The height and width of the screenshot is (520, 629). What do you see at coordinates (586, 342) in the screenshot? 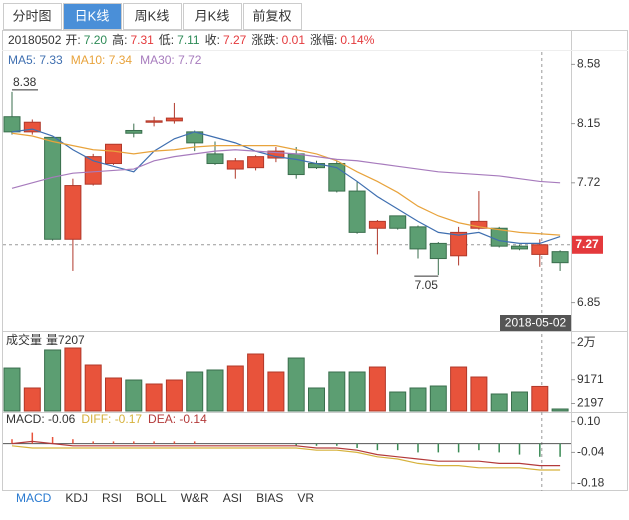
I see `y-tick-label: 2万` at bounding box center [586, 342].